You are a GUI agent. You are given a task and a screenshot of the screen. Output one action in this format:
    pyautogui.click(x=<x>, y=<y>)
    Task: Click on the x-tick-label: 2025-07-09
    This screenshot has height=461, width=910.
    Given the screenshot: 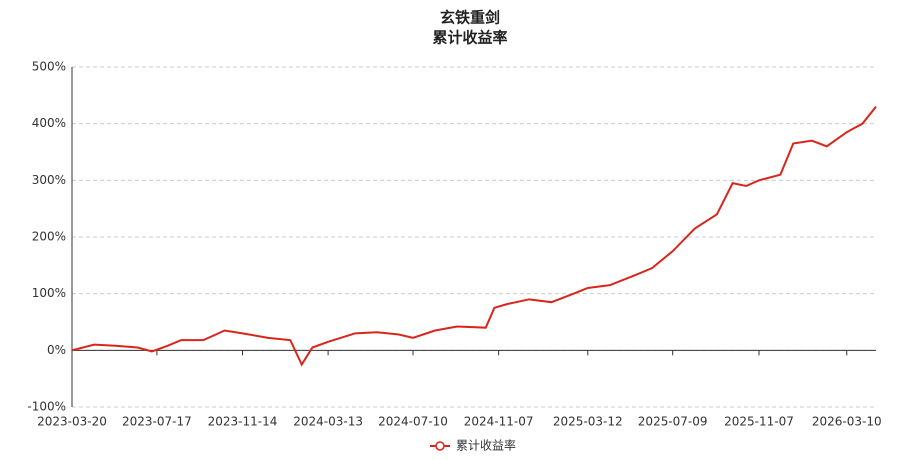 What is the action you would take?
    pyautogui.click(x=673, y=422)
    